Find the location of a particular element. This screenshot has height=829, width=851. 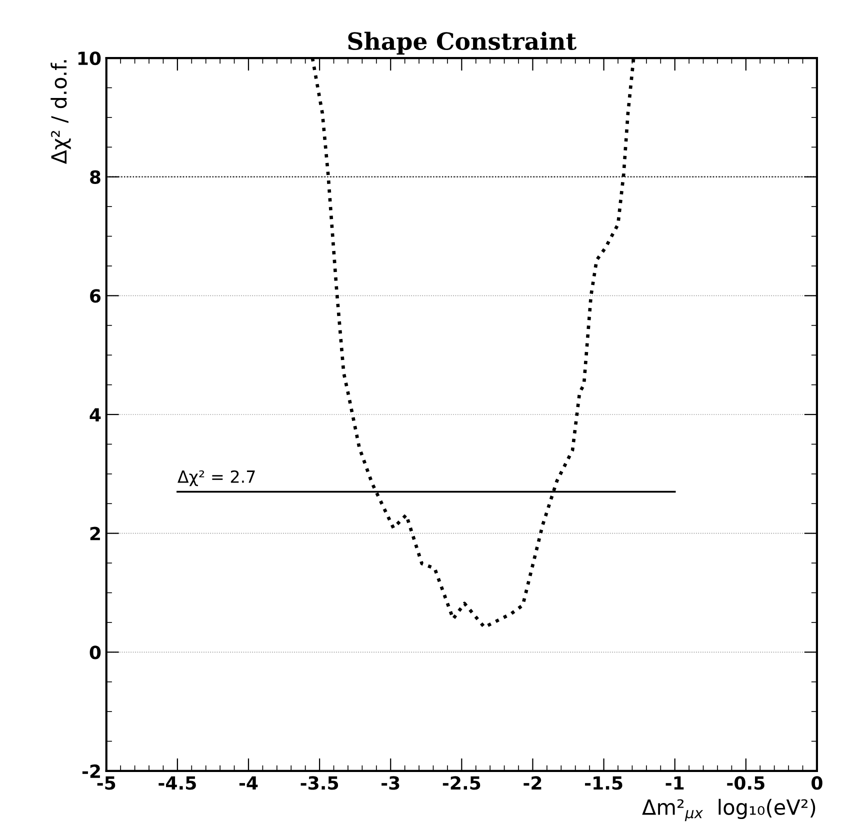

x-tick-label: -3 is located at coordinates (391, 783).